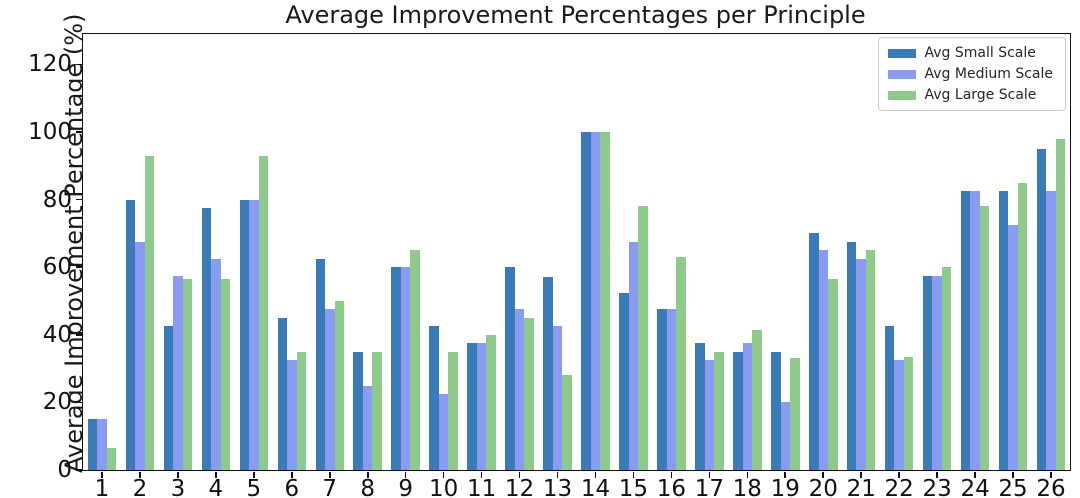  Describe the element at coordinates (453, 410) in the screenshot. I see `bar-principle-10-avg-large-scale` at that location.